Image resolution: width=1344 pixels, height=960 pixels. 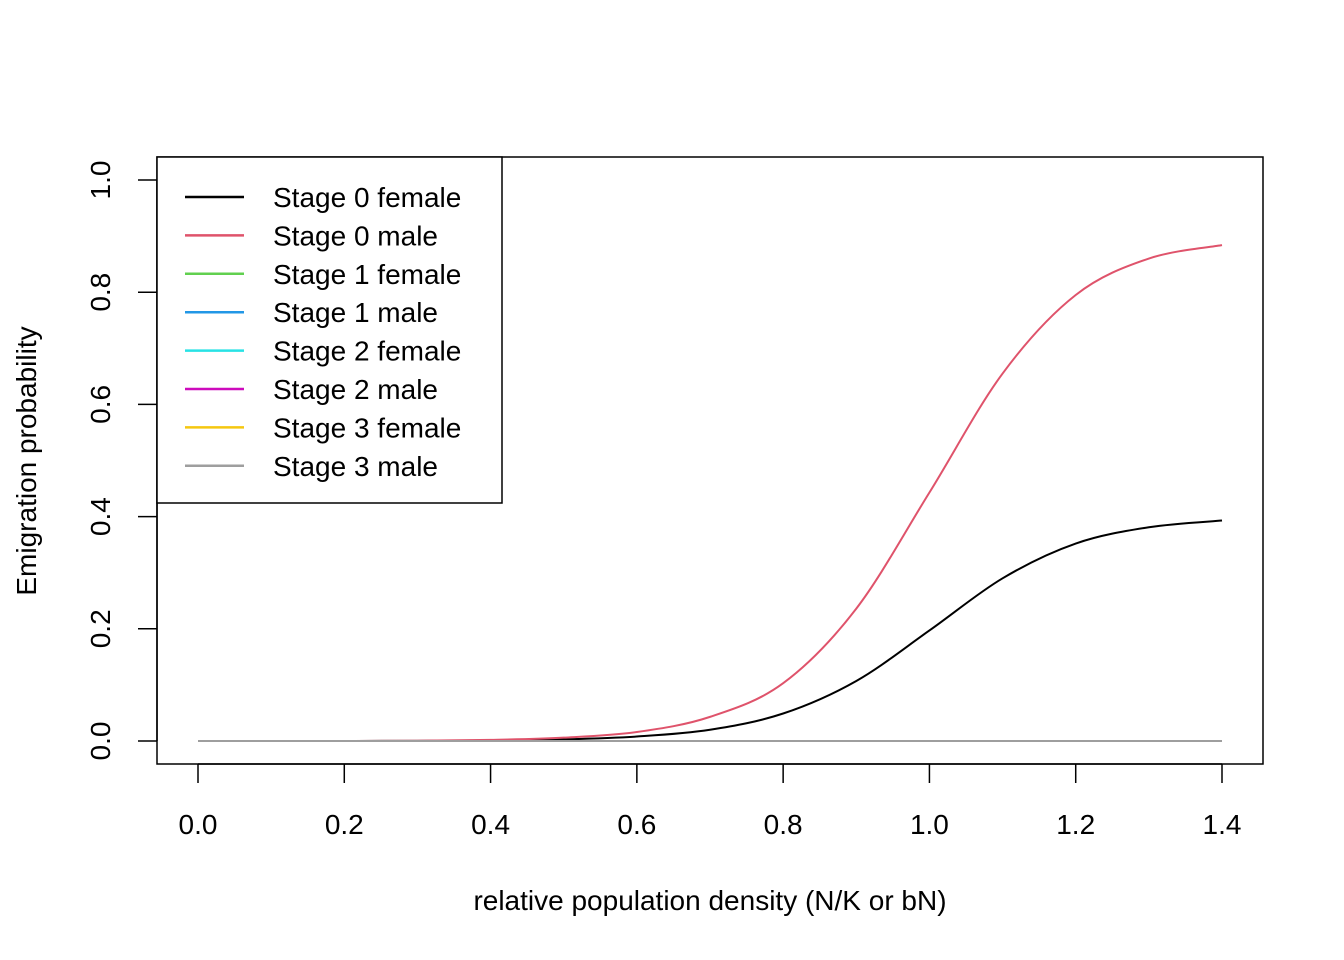 What do you see at coordinates (100, 628) in the screenshot?
I see `y-tick-label: 0.2` at bounding box center [100, 628].